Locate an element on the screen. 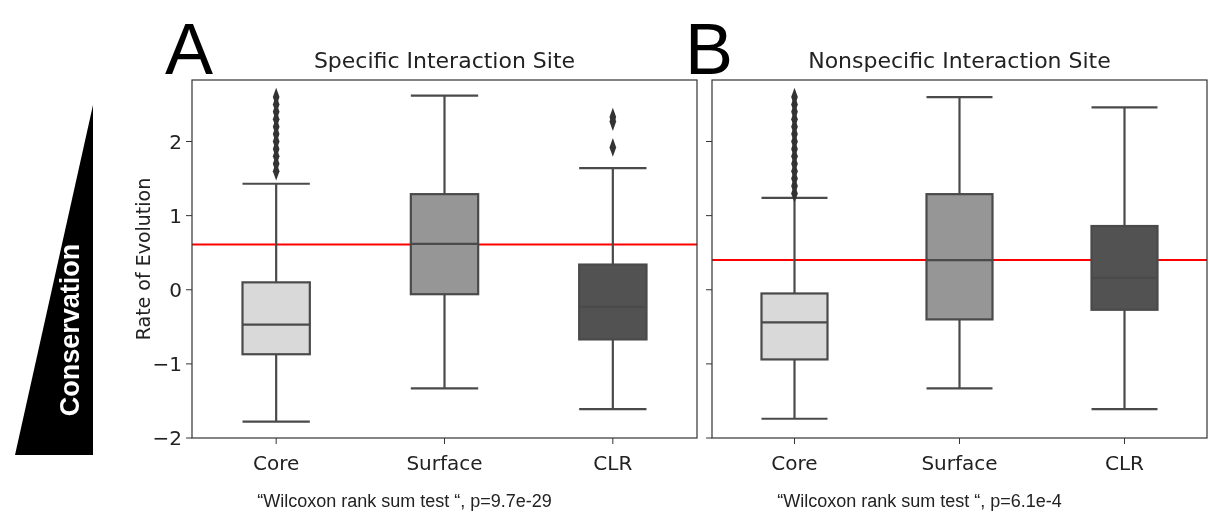 This screenshot has height=514, width=1209. y-tick-label: 2 is located at coordinates (175, 141).